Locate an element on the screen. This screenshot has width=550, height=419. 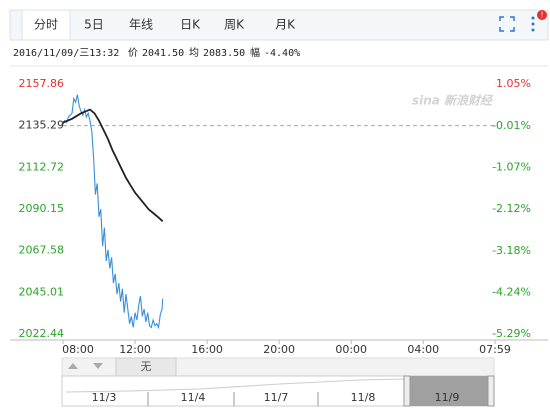
y2-tick-label: -0.01% is located at coordinates (511, 125).